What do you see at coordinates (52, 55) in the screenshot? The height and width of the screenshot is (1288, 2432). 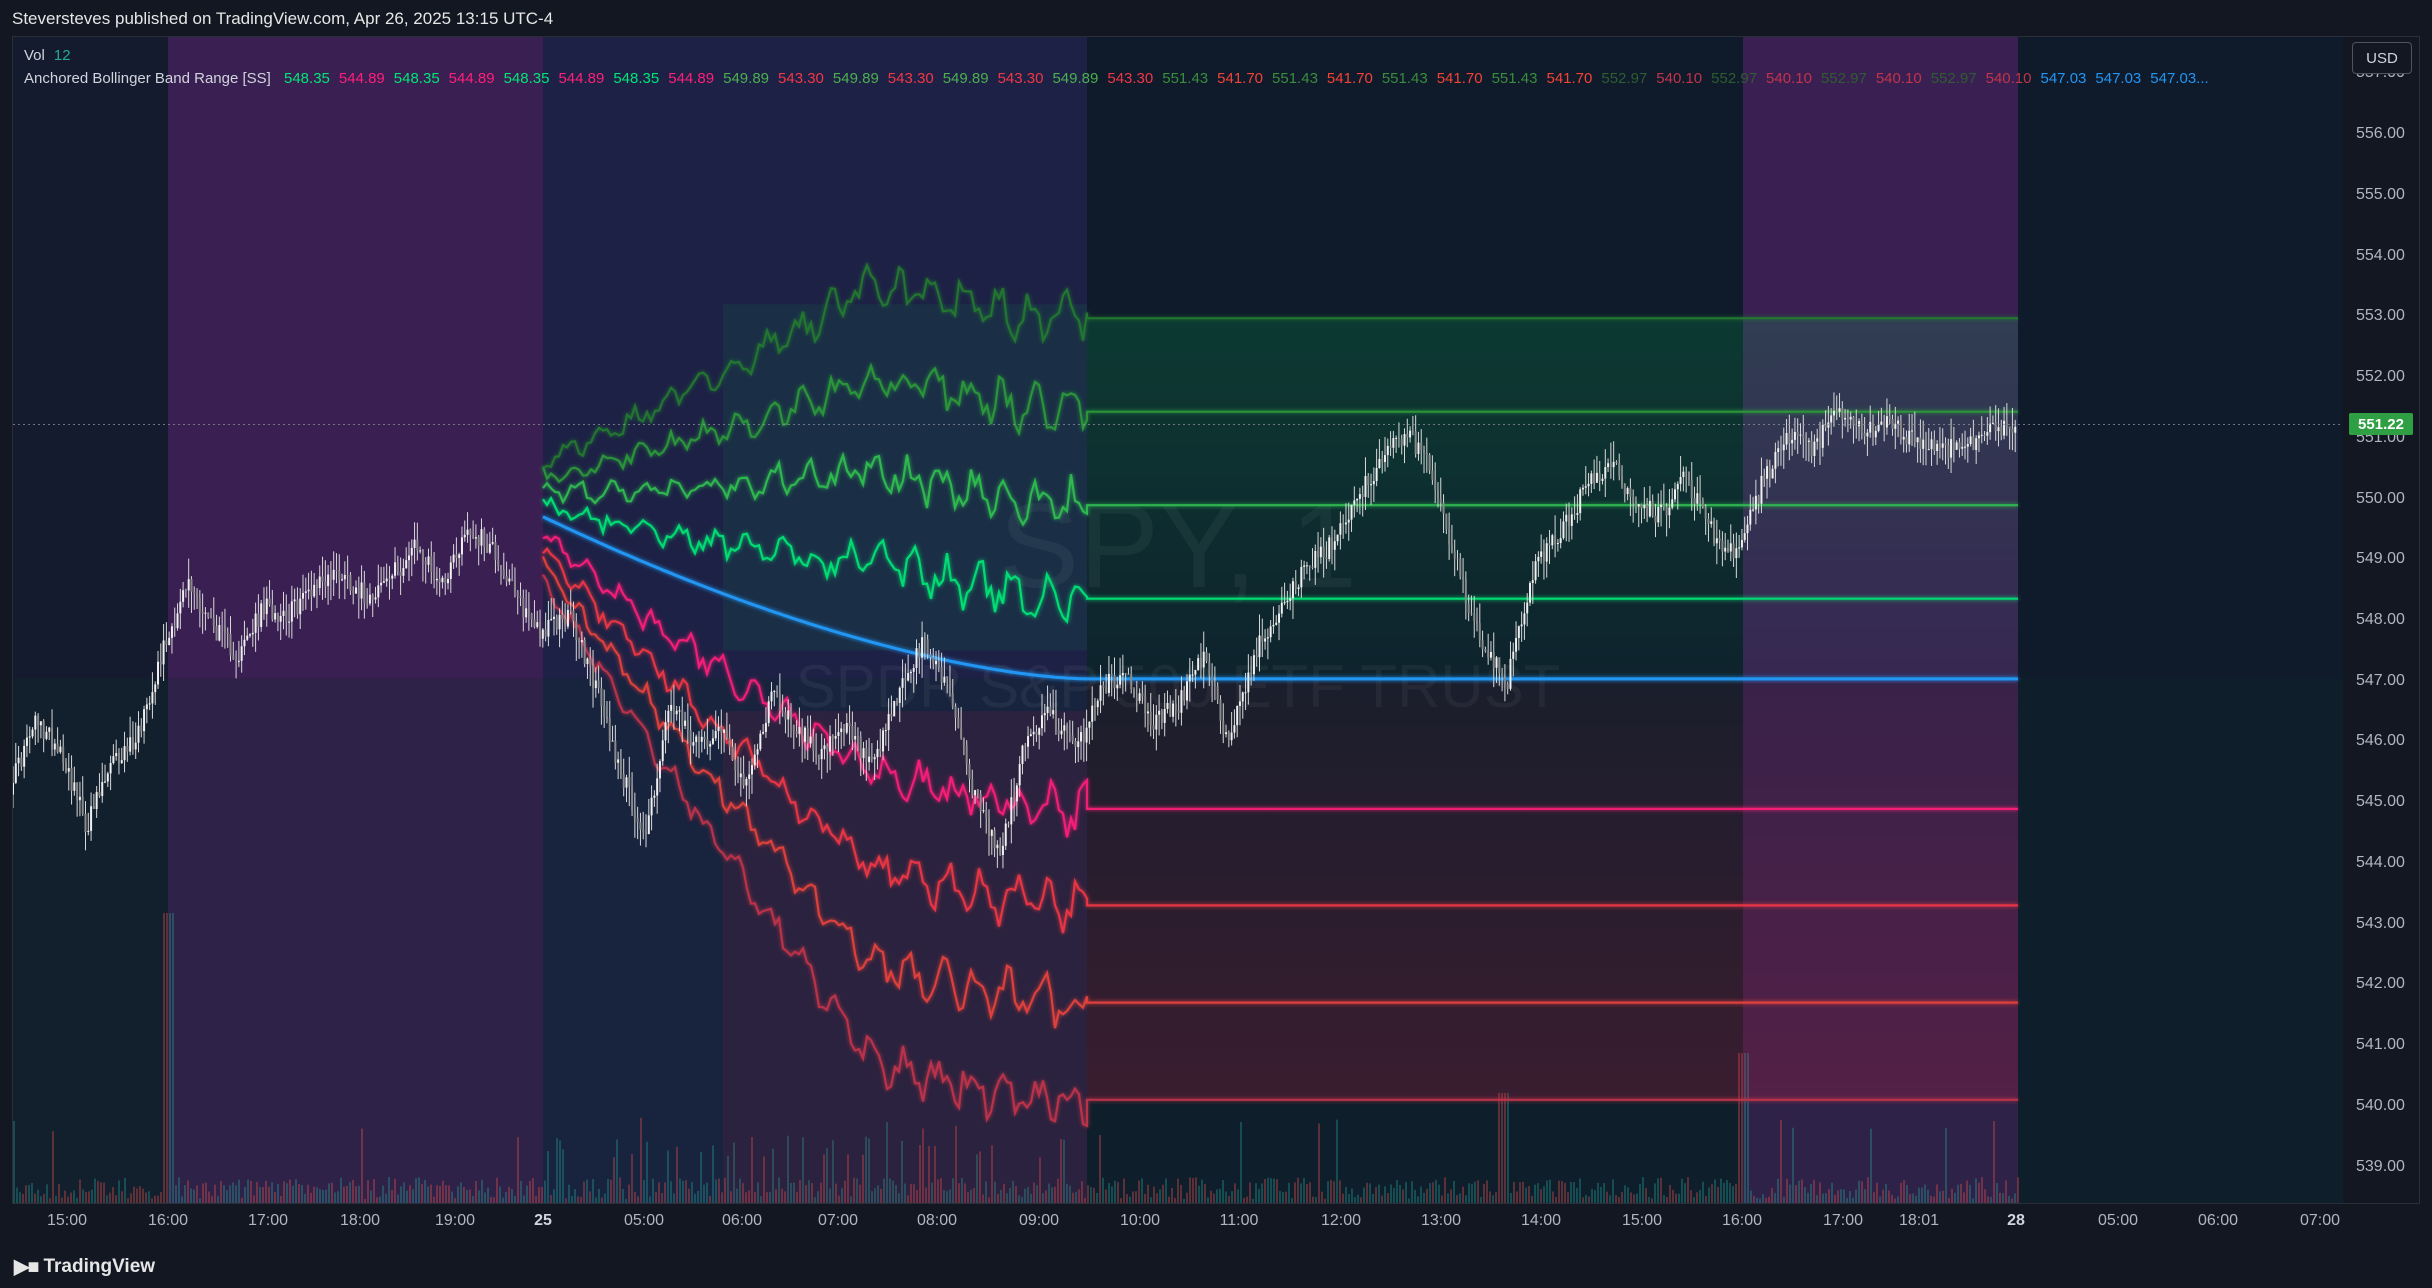 I see `volume-legend: Vol 12` at bounding box center [52, 55].